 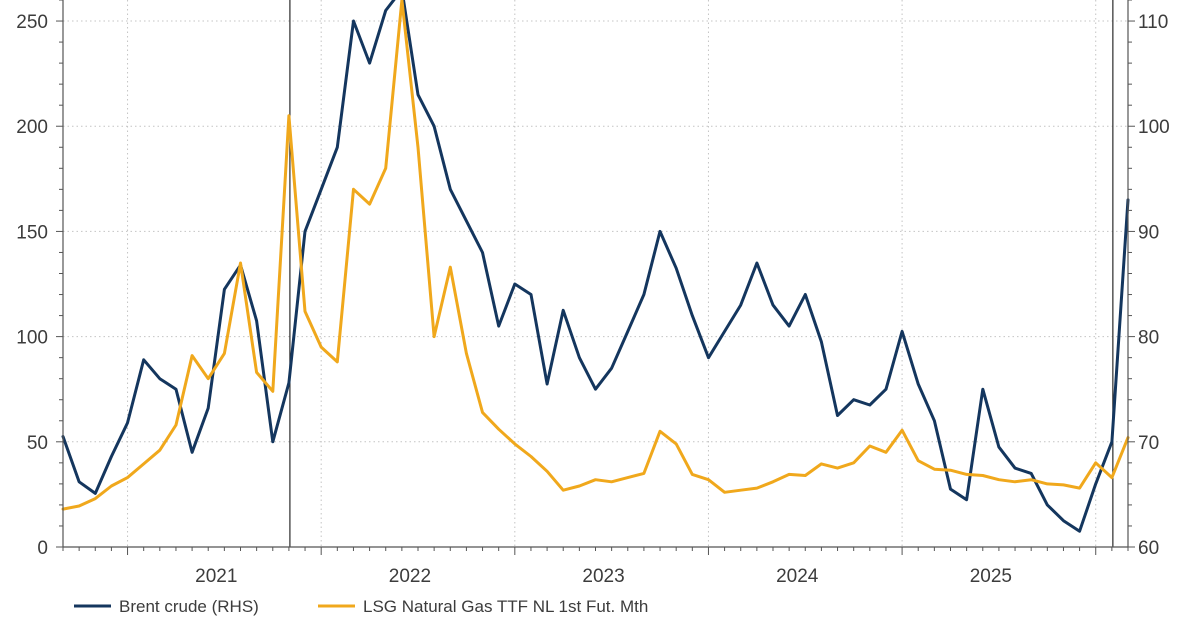 I want to click on y-axis-left: 0 50 100 150 200 250, so click(x=39, y=279).